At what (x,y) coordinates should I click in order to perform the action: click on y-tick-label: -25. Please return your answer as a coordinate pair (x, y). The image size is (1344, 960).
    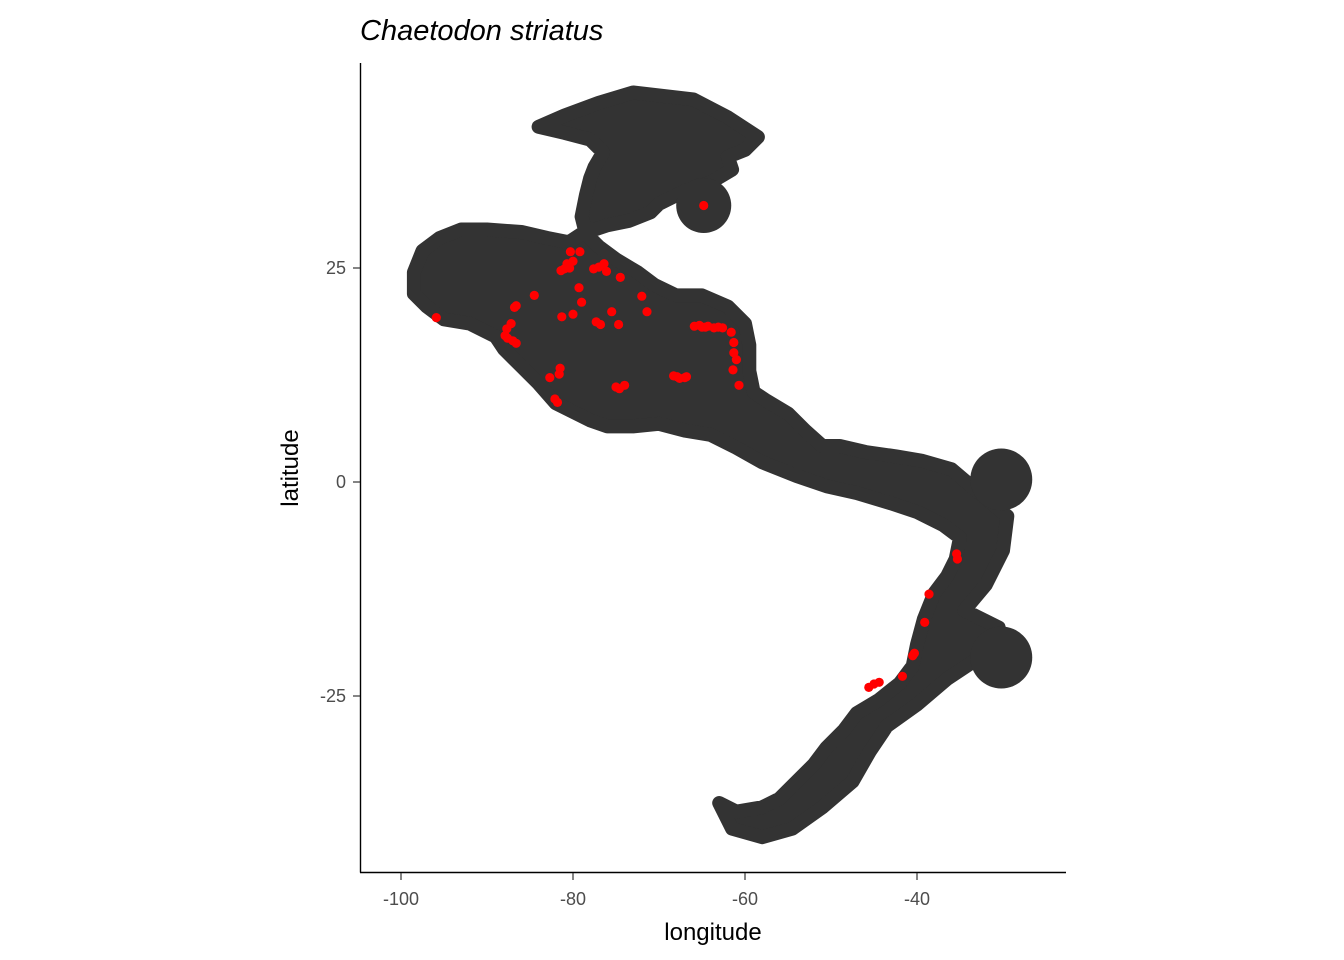
    Looking at the image, I should click on (333, 696).